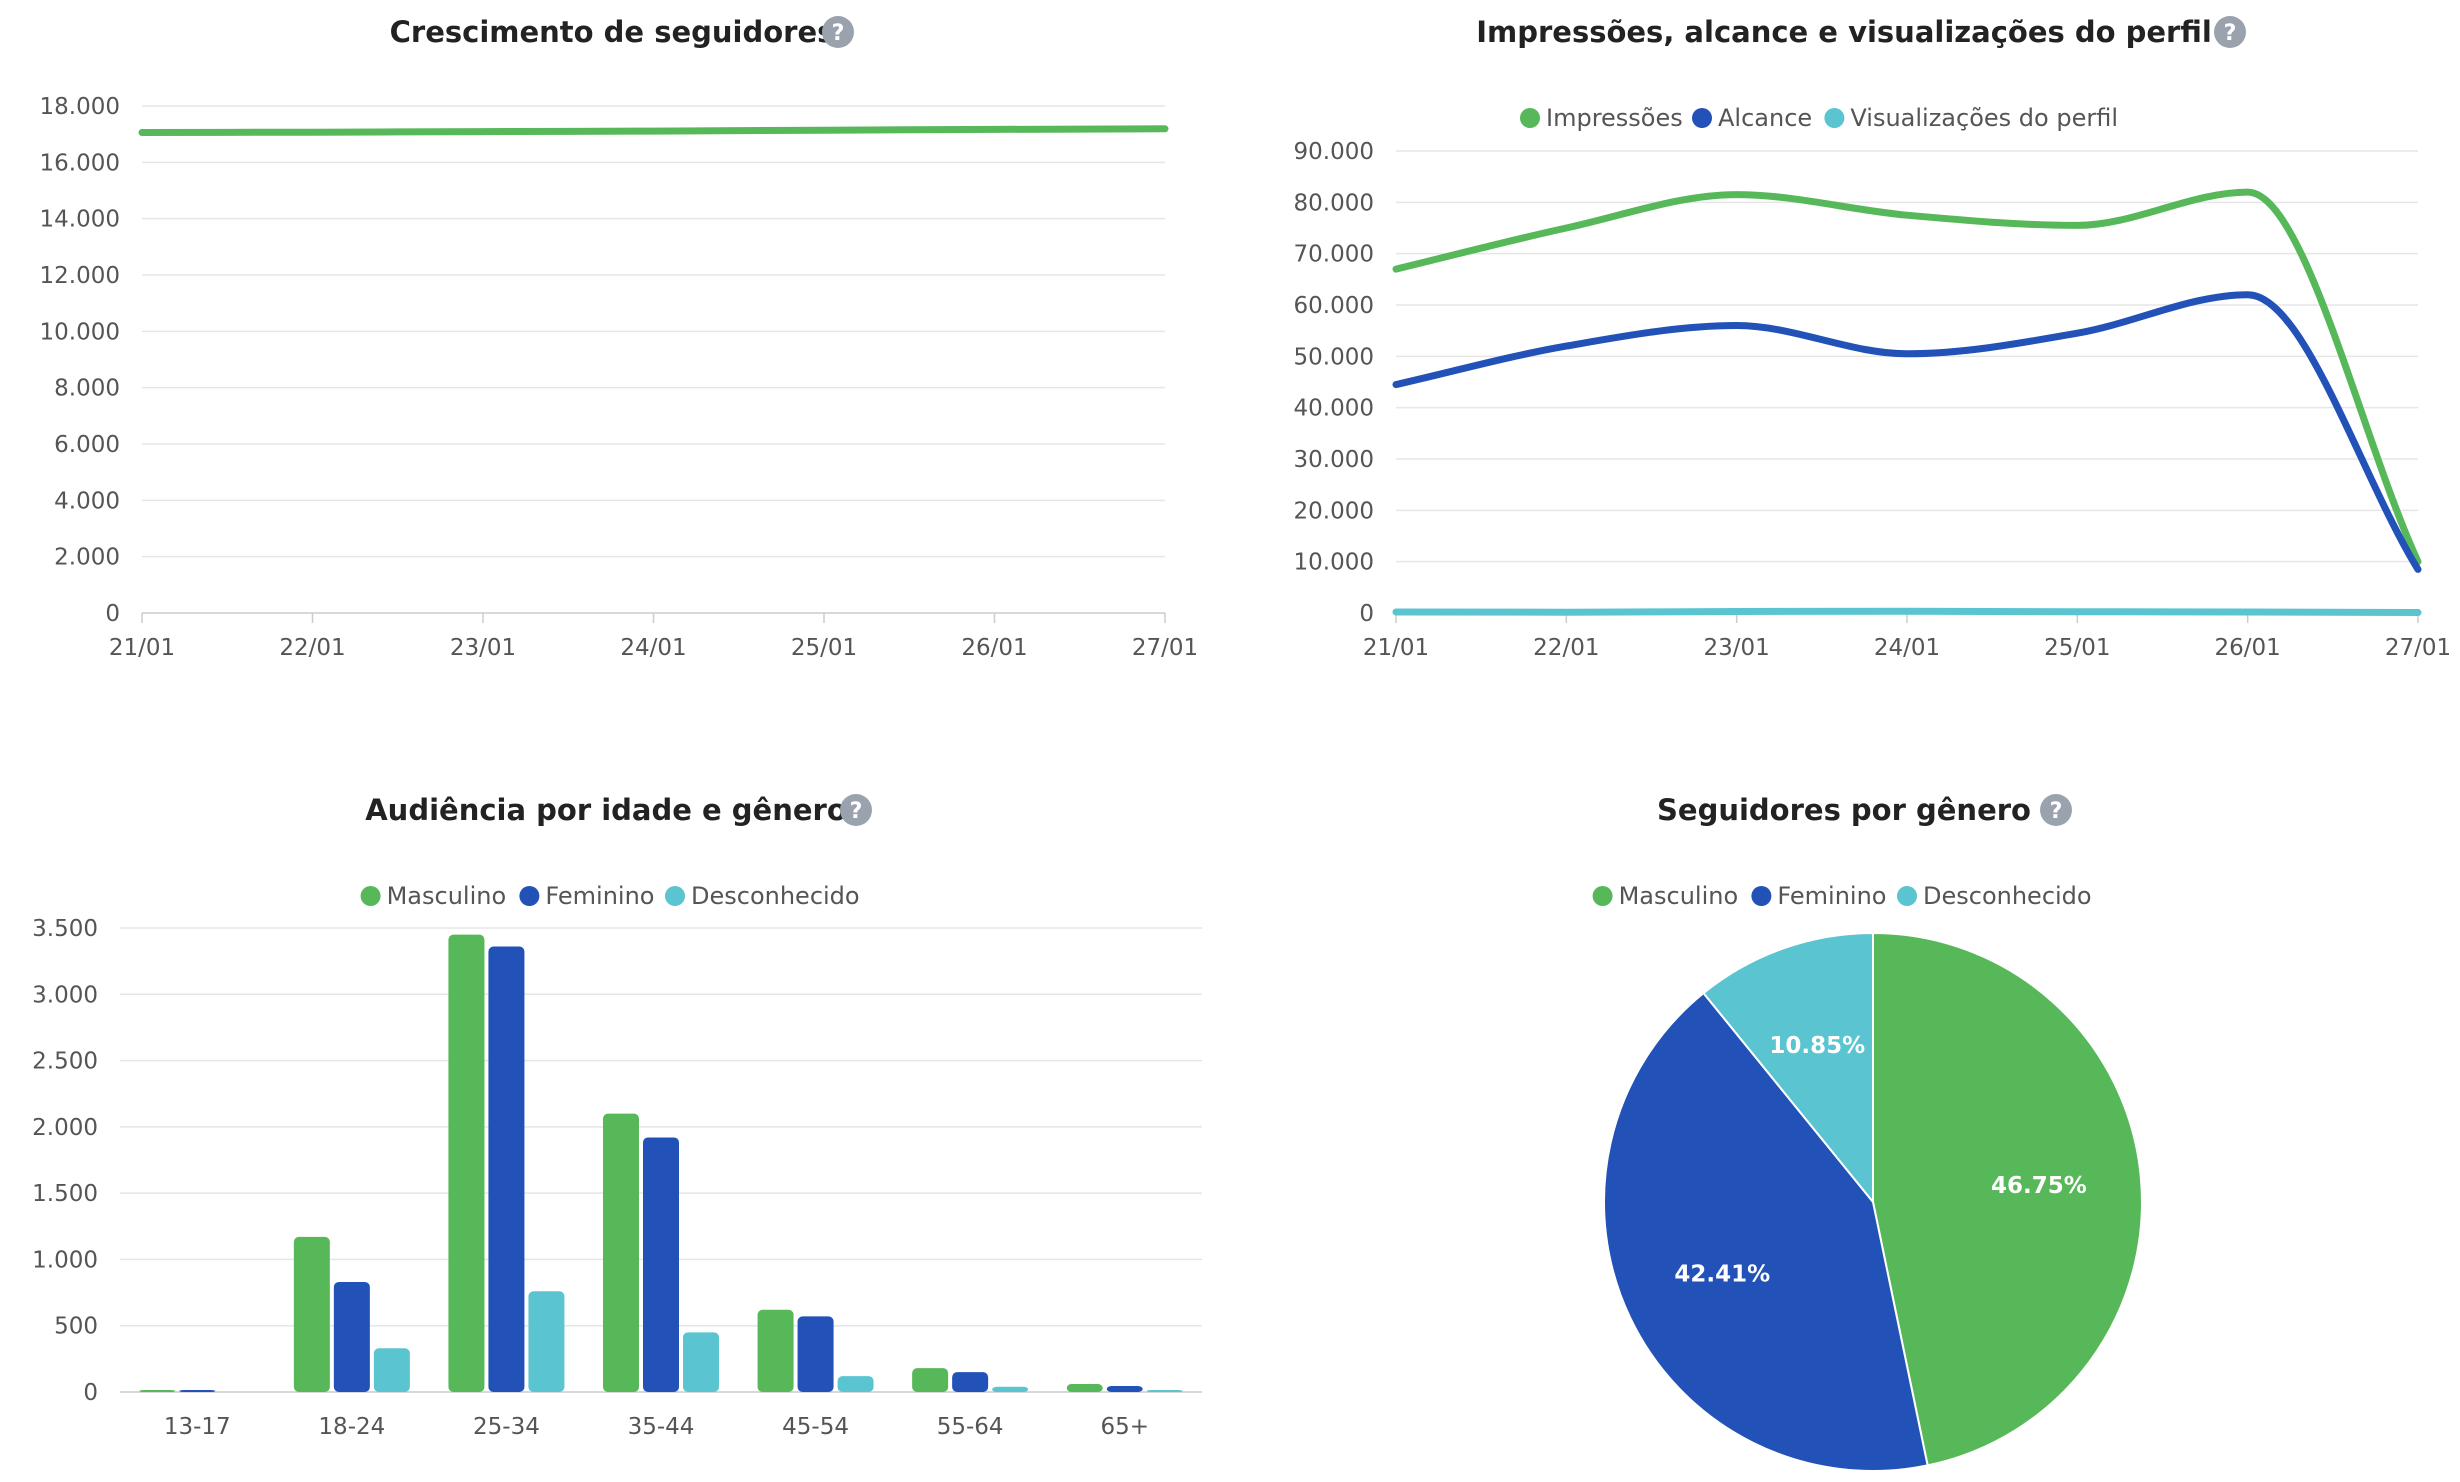  What do you see at coordinates (1614, 118) in the screenshot?
I see `legend-label: Impressões` at bounding box center [1614, 118].